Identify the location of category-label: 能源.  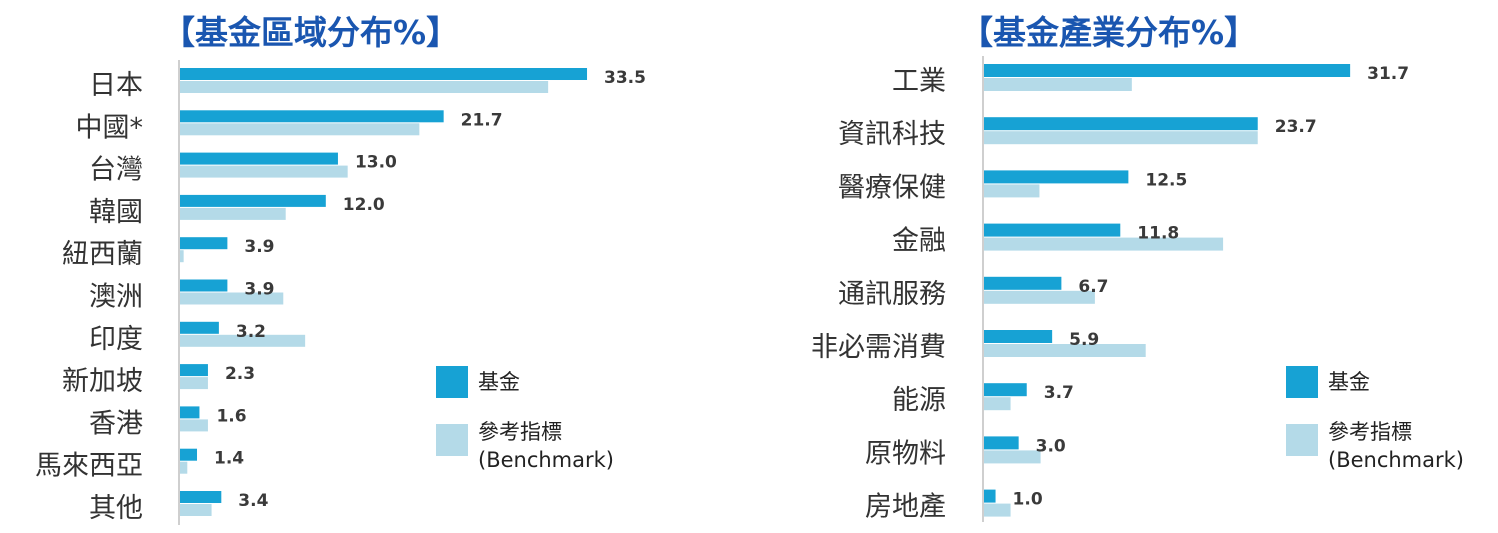
(919, 400).